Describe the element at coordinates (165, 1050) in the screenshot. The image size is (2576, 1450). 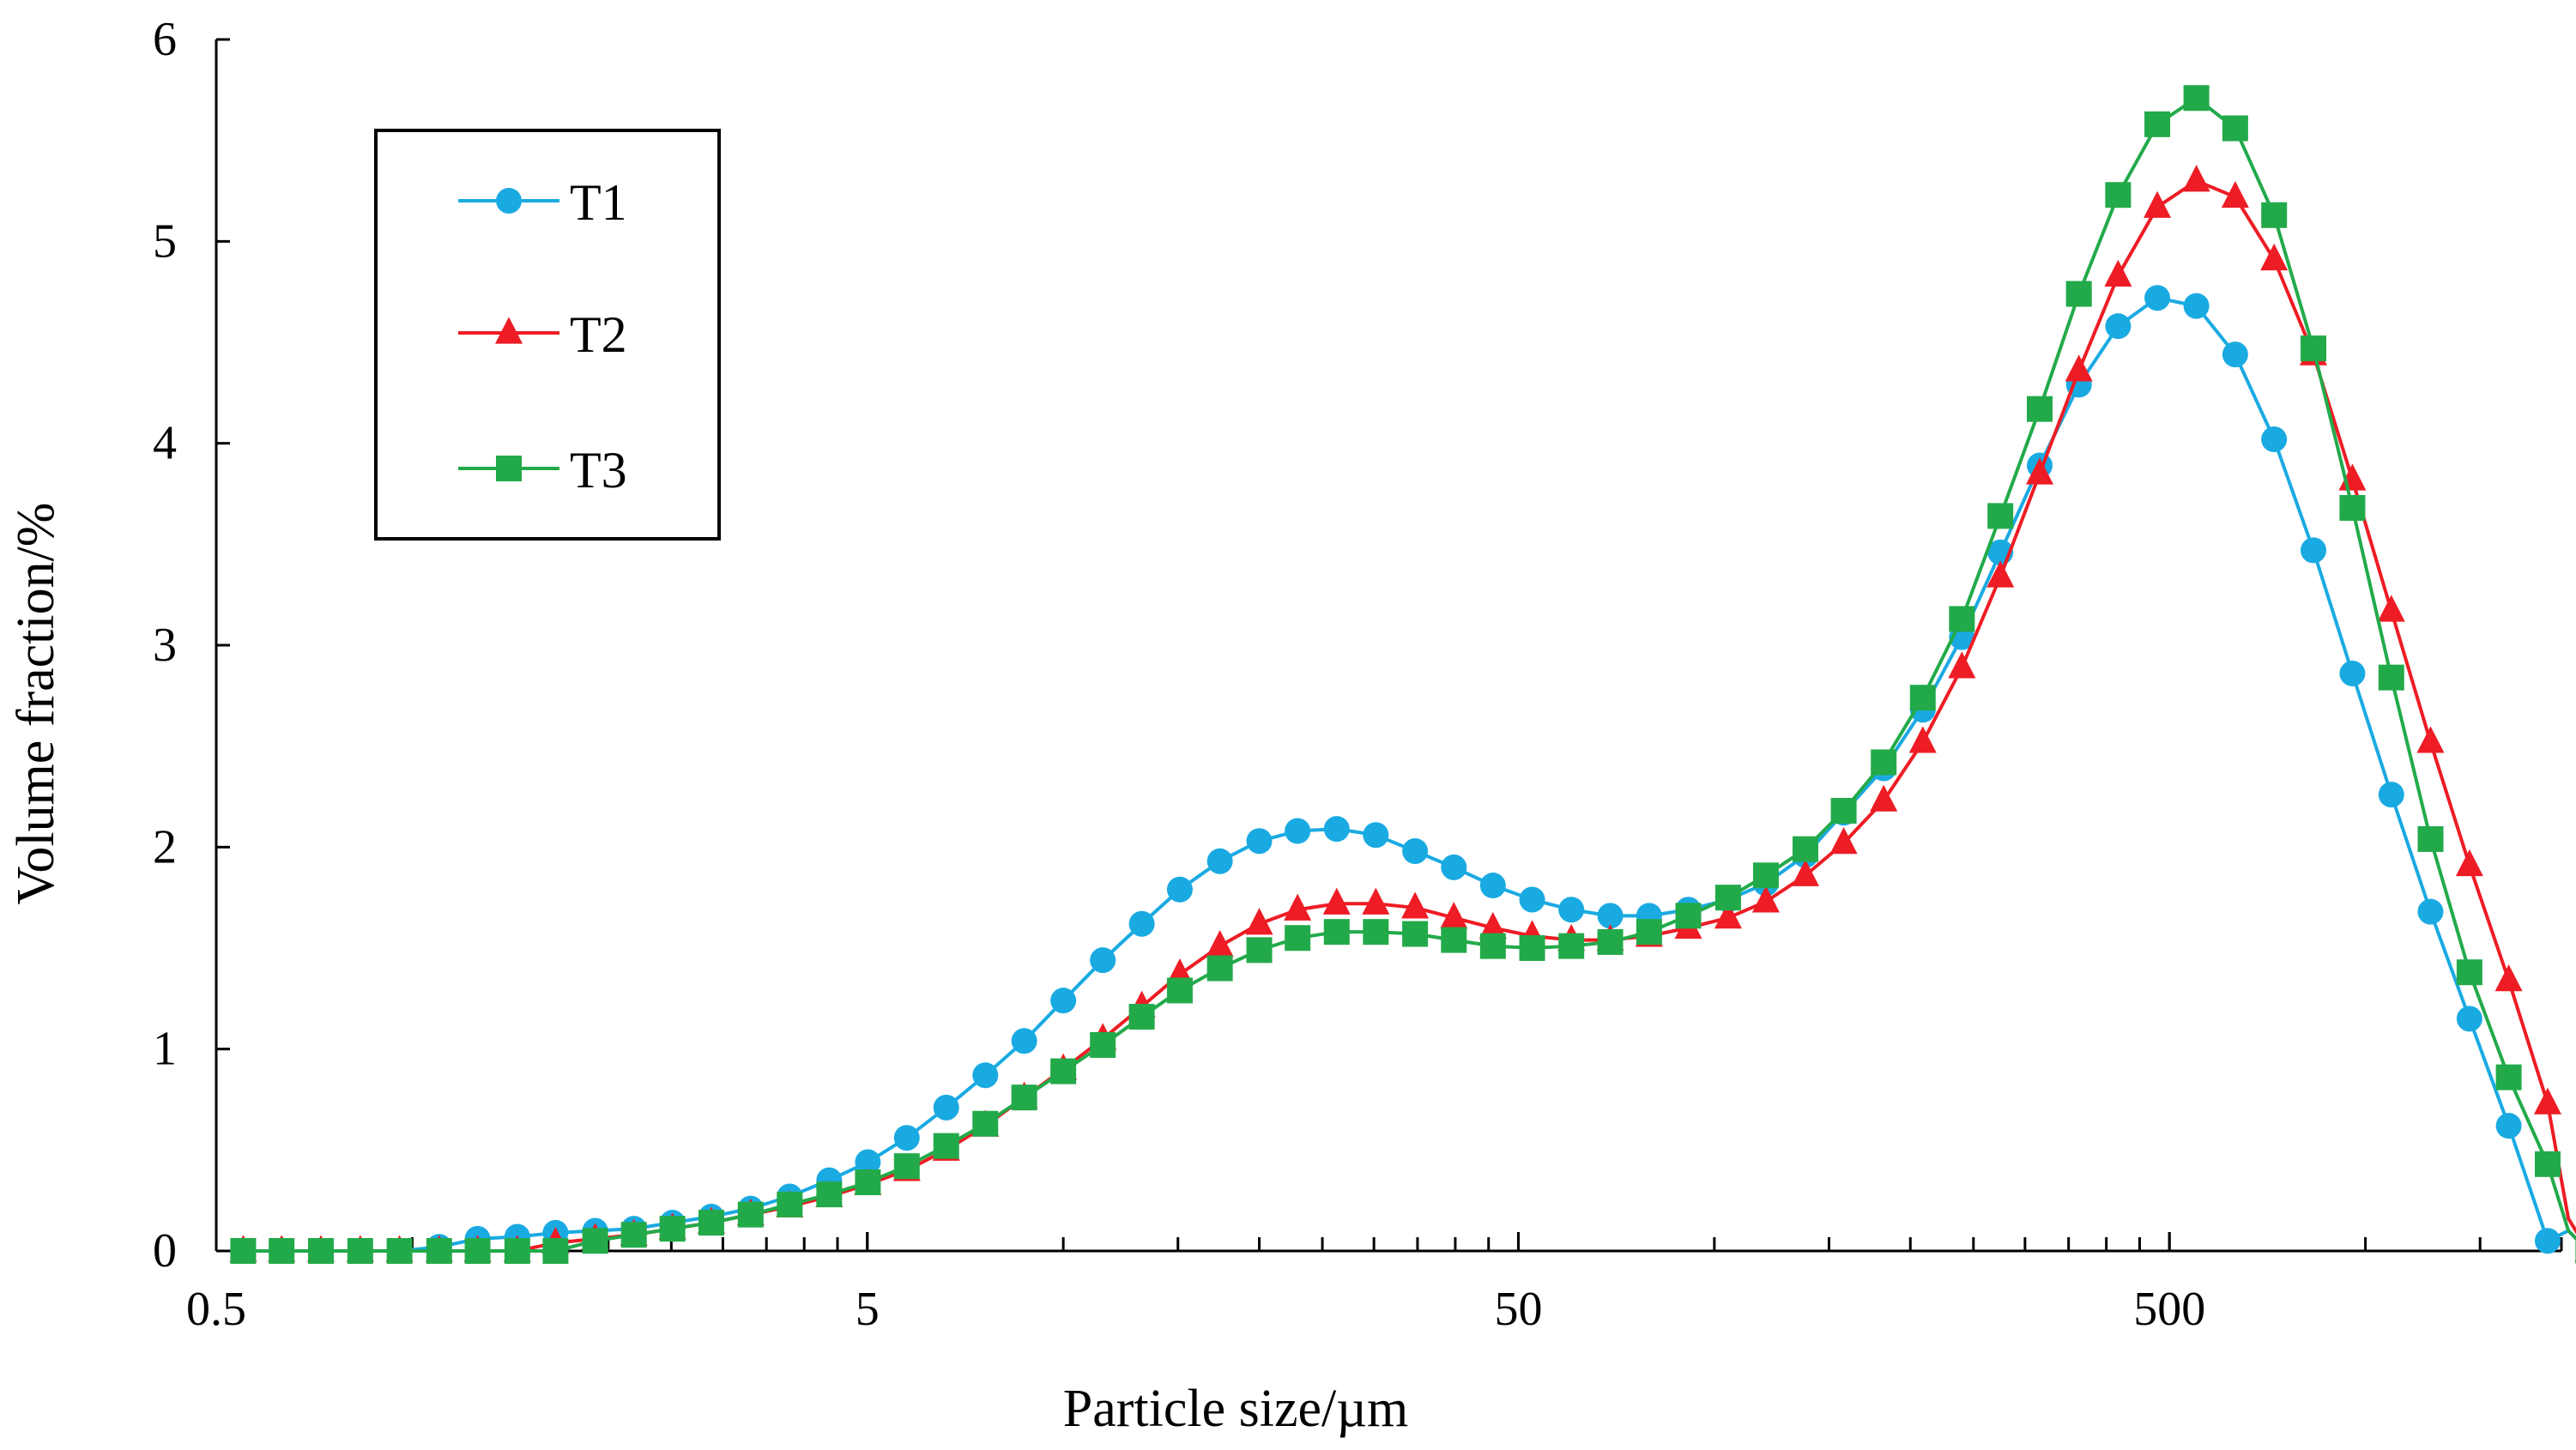
I see `y-tick-label: 1` at that location.